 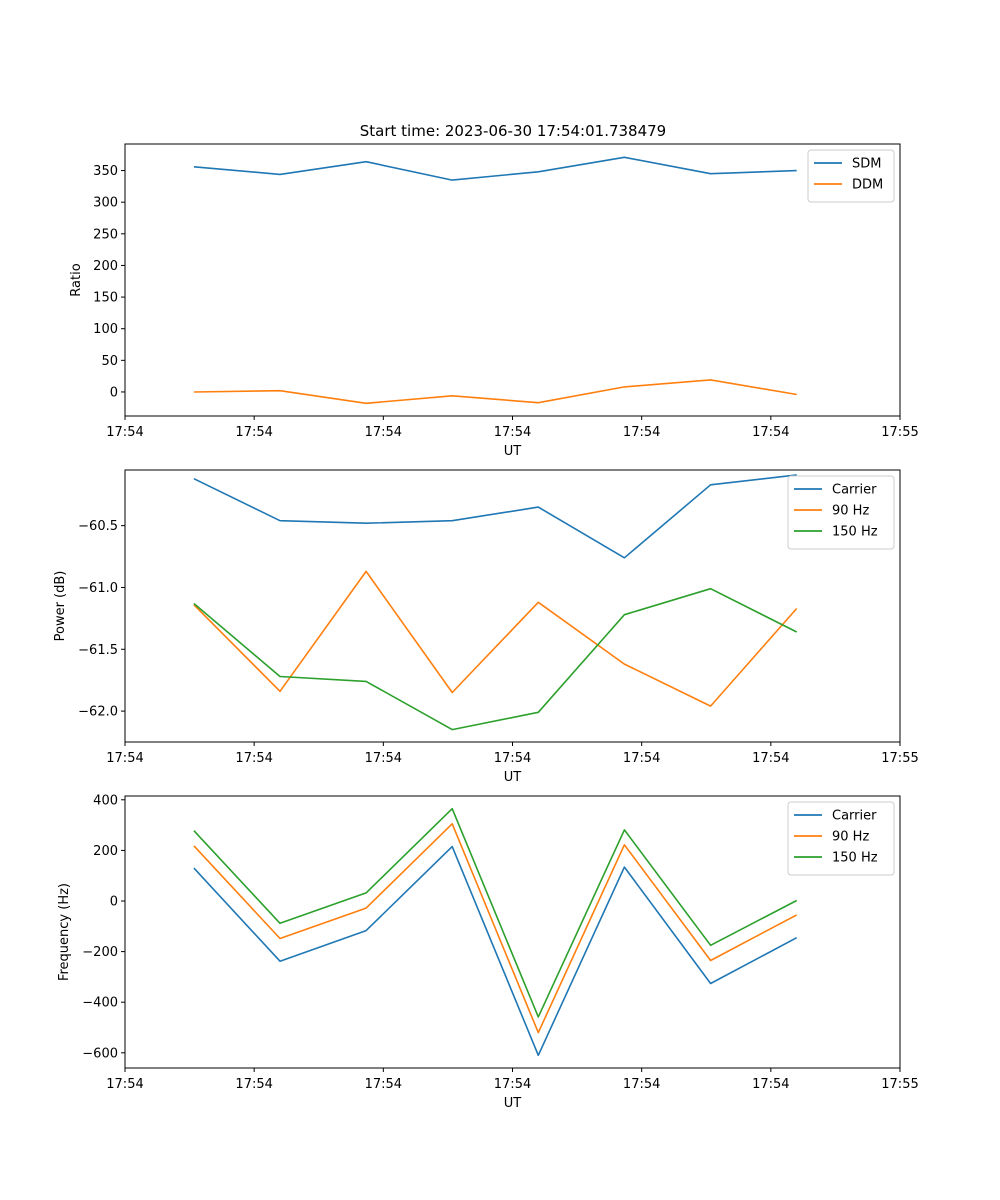 I want to click on y-tick-label: −200, so click(x=100, y=952).